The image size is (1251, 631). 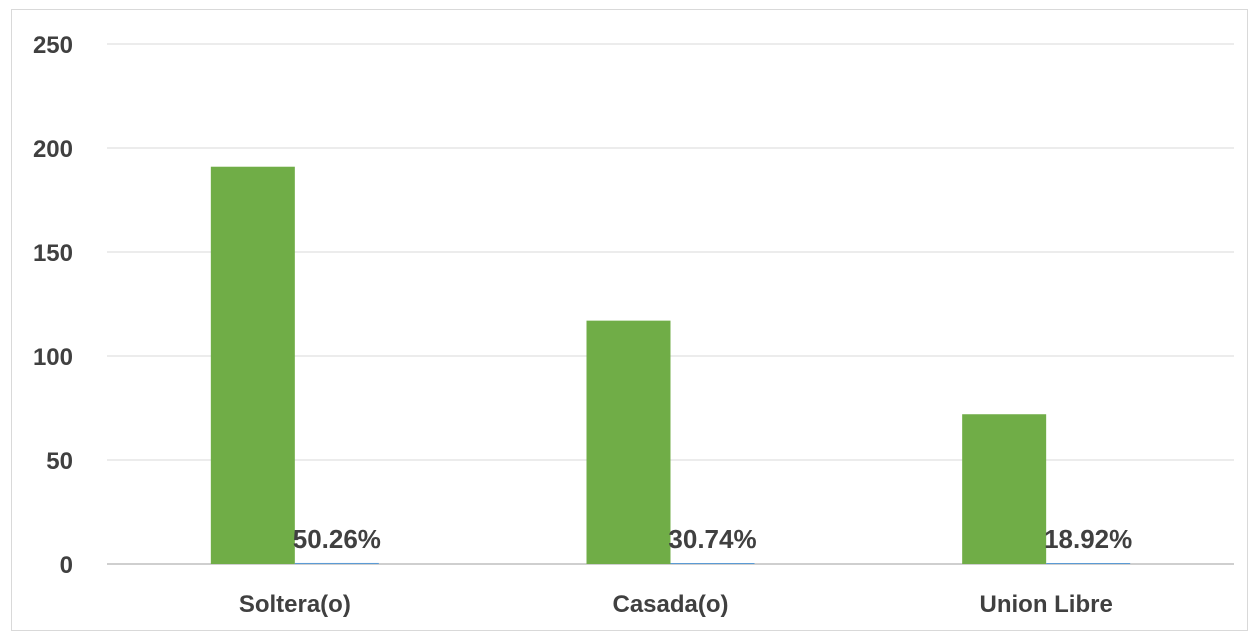 I want to click on y-tick-label: 150, so click(x=53, y=253).